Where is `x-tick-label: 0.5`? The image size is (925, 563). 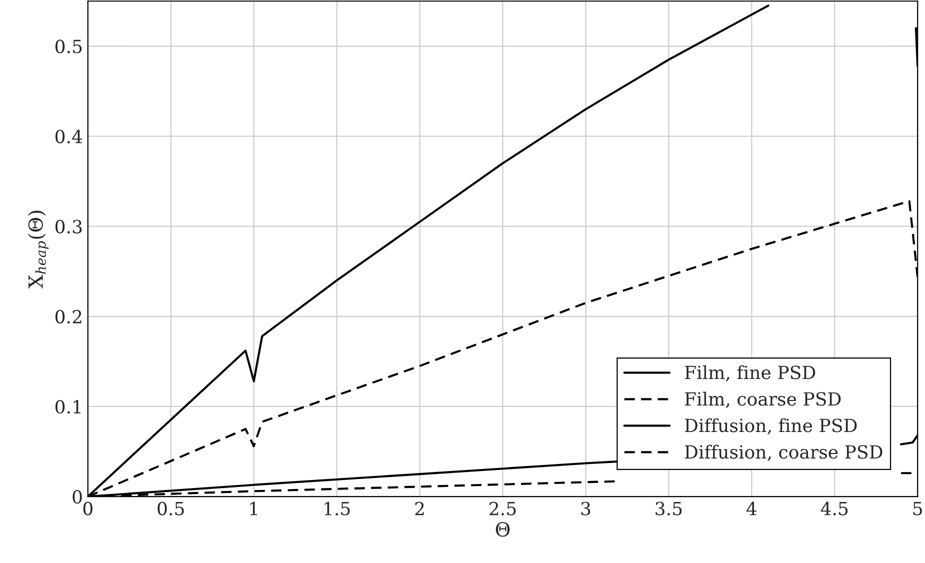 x-tick-label: 0.5 is located at coordinates (171, 509).